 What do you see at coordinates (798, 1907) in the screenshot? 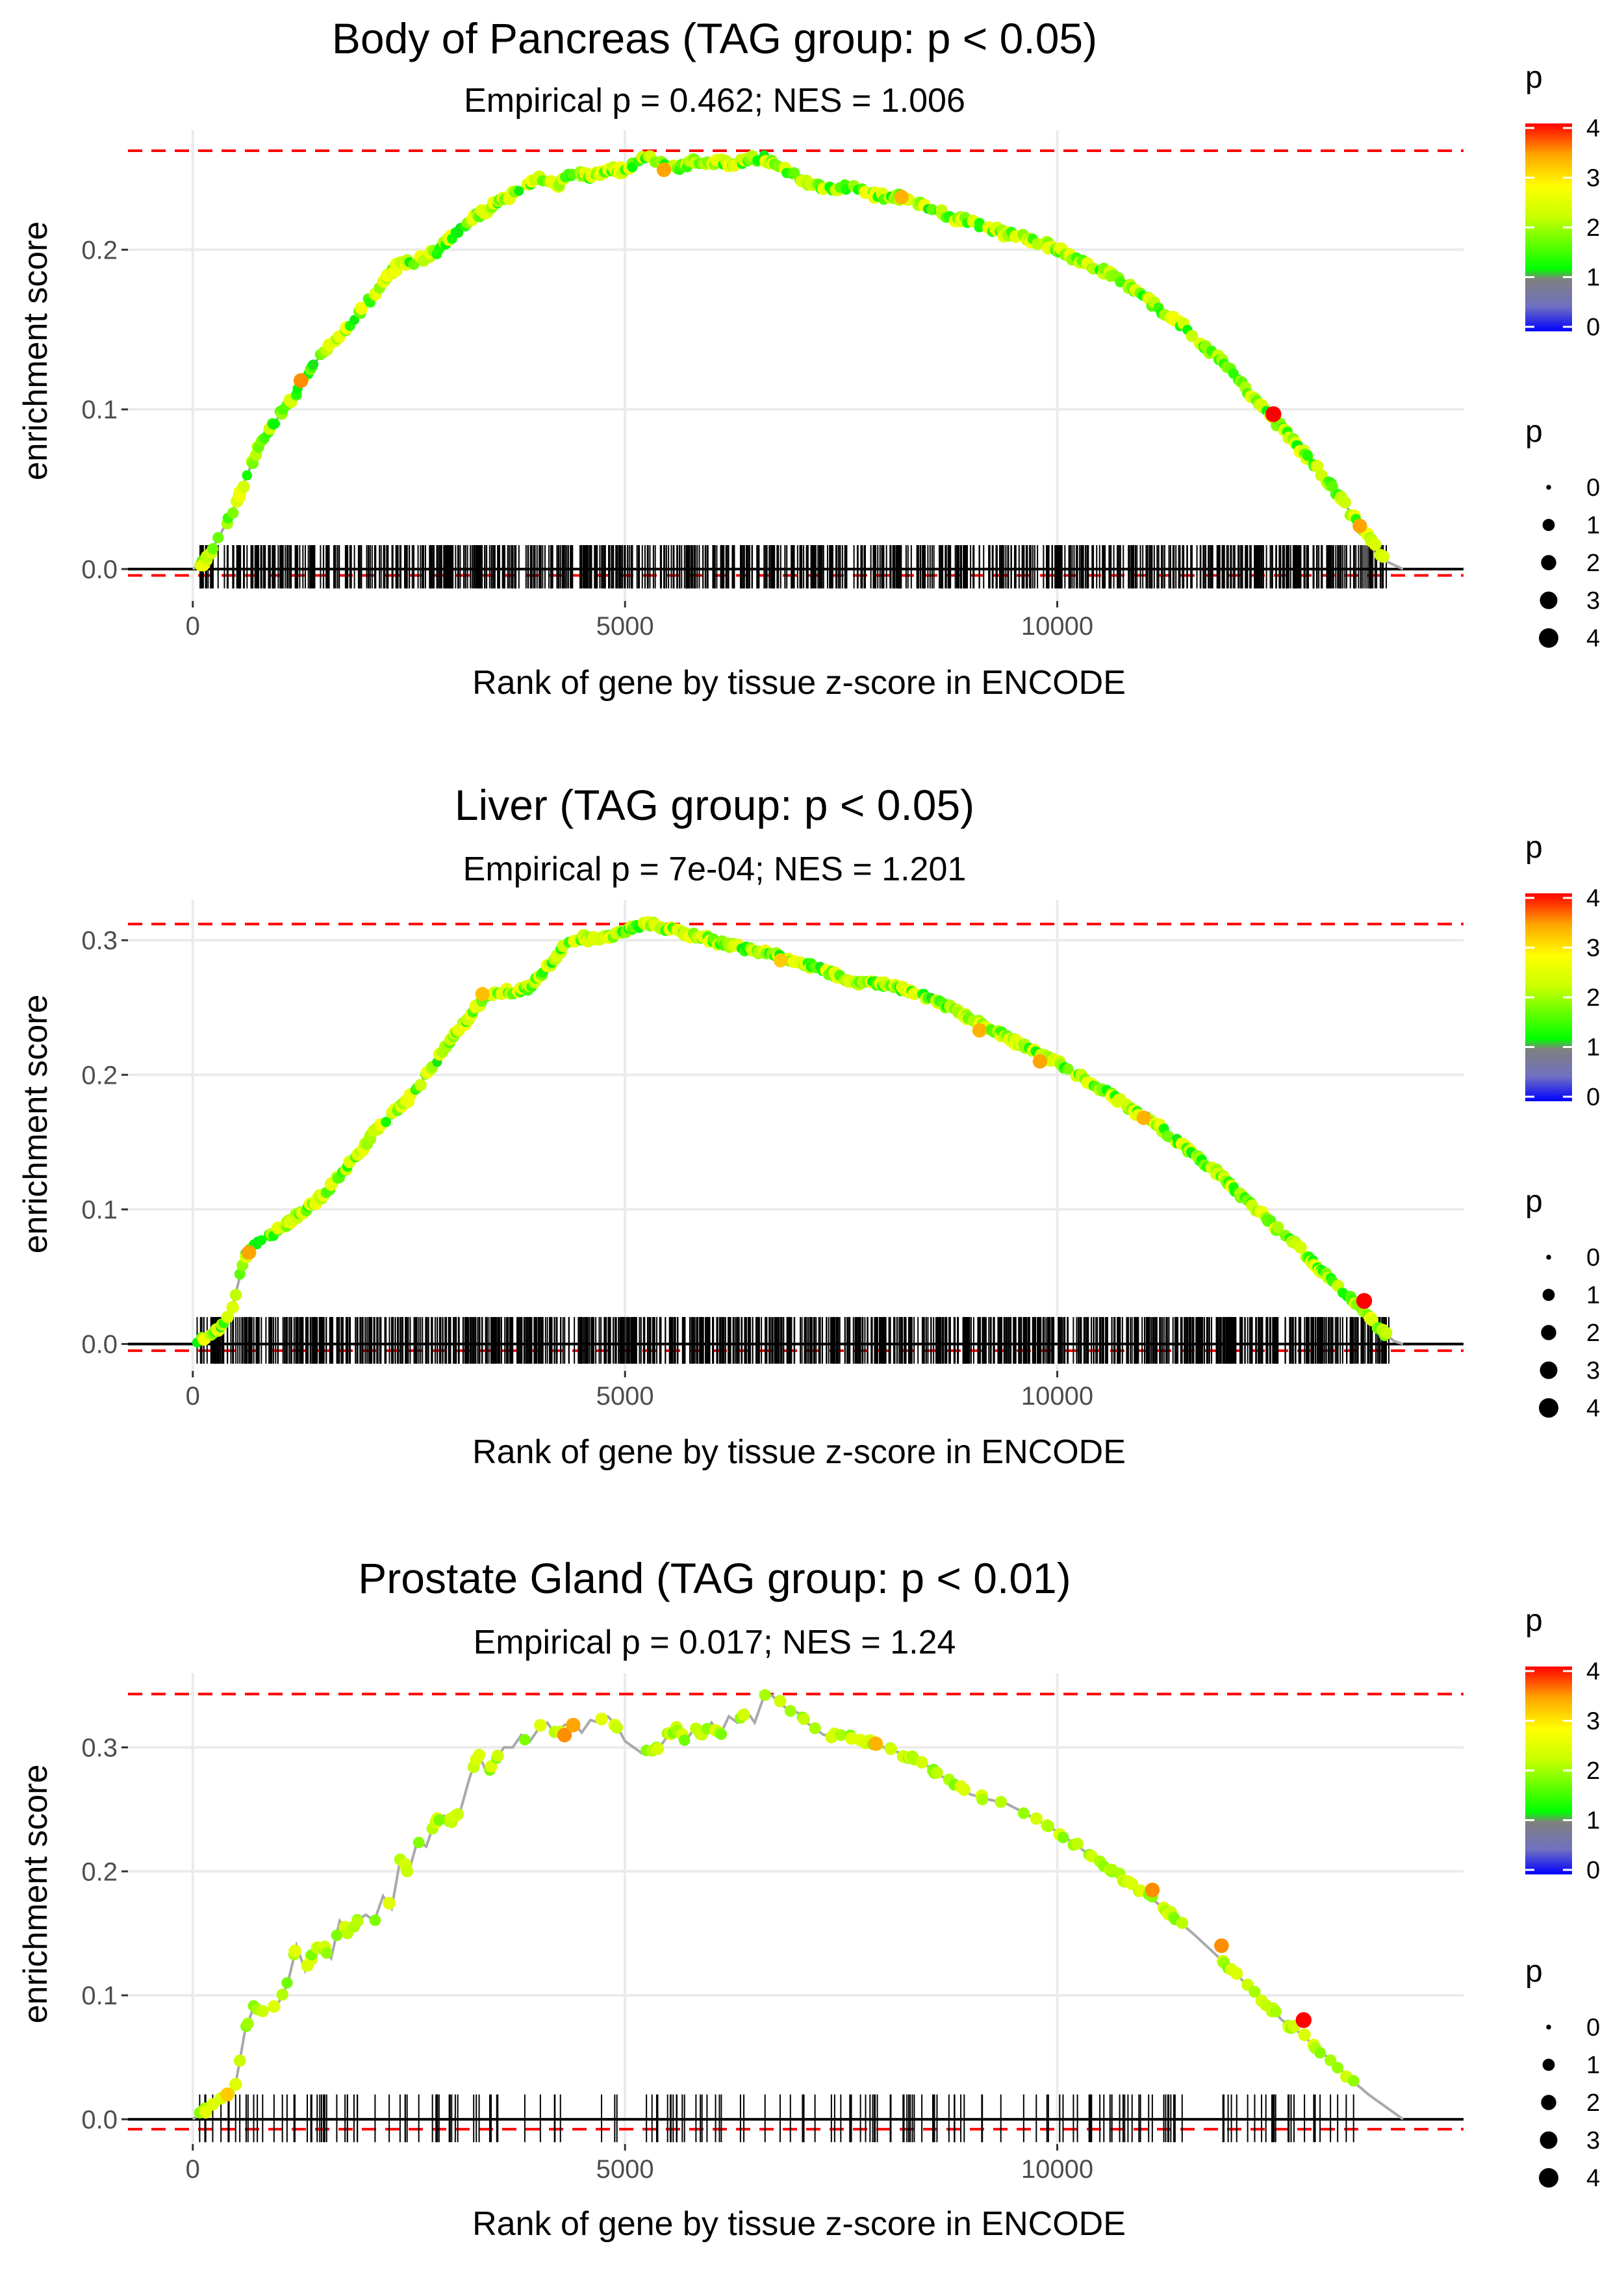
I see `enrichment-curve` at bounding box center [798, 1907].